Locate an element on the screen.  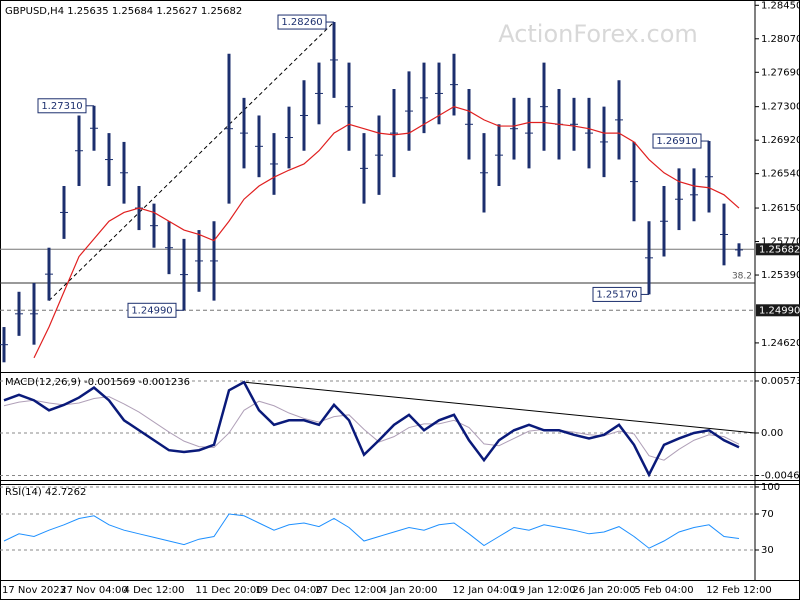
symbol: GBPUSD,H4 is located at coordinates (34, 11).